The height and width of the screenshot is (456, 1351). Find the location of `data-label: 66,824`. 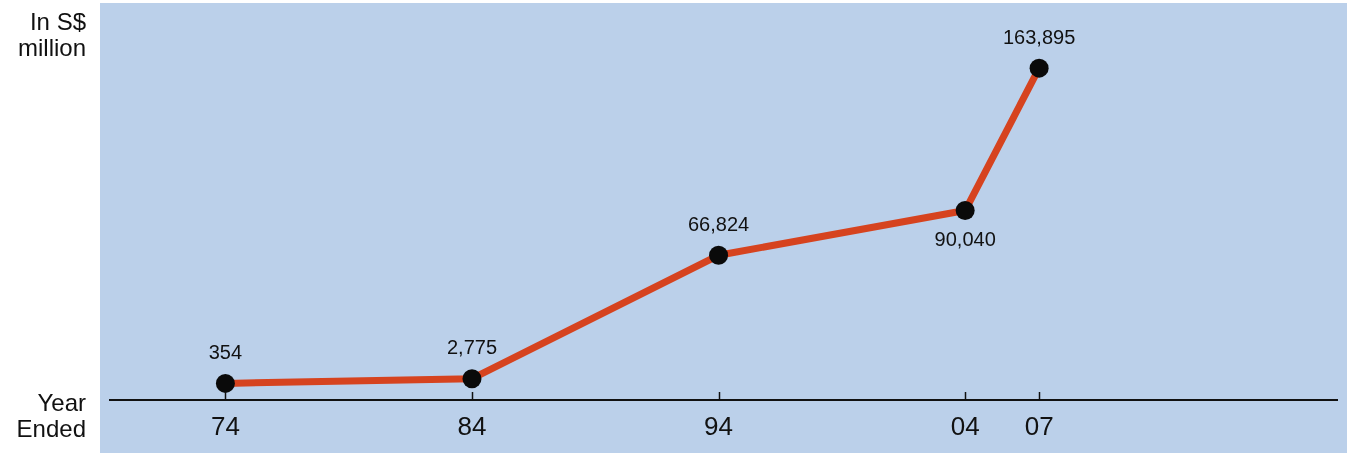

data-label: 66,824 is located at coordinates (718, 223).